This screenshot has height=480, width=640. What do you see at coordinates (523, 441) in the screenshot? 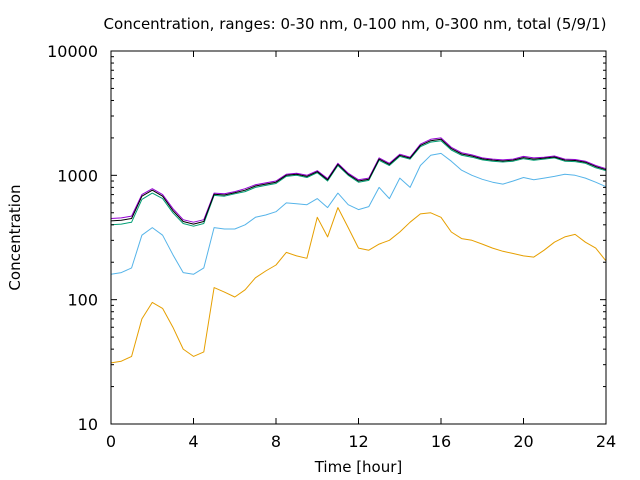
I see `x-tick-label: 20` at bounding box center [523, 441].